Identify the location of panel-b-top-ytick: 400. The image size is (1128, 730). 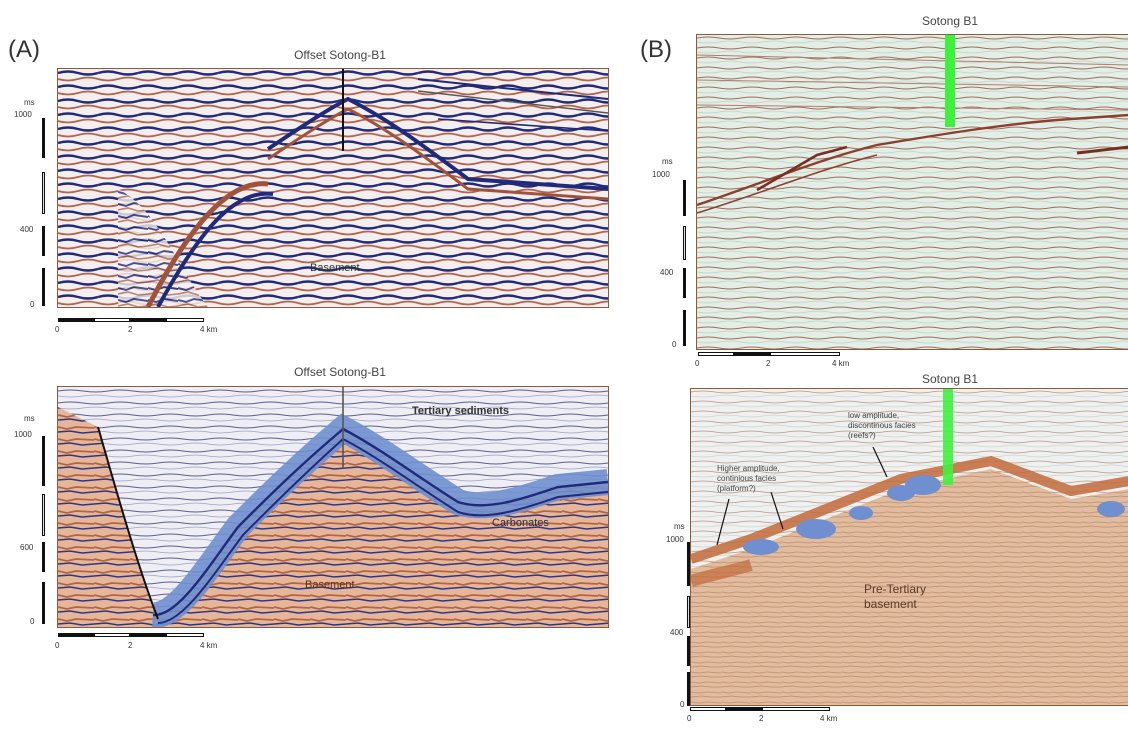
(667, 272).